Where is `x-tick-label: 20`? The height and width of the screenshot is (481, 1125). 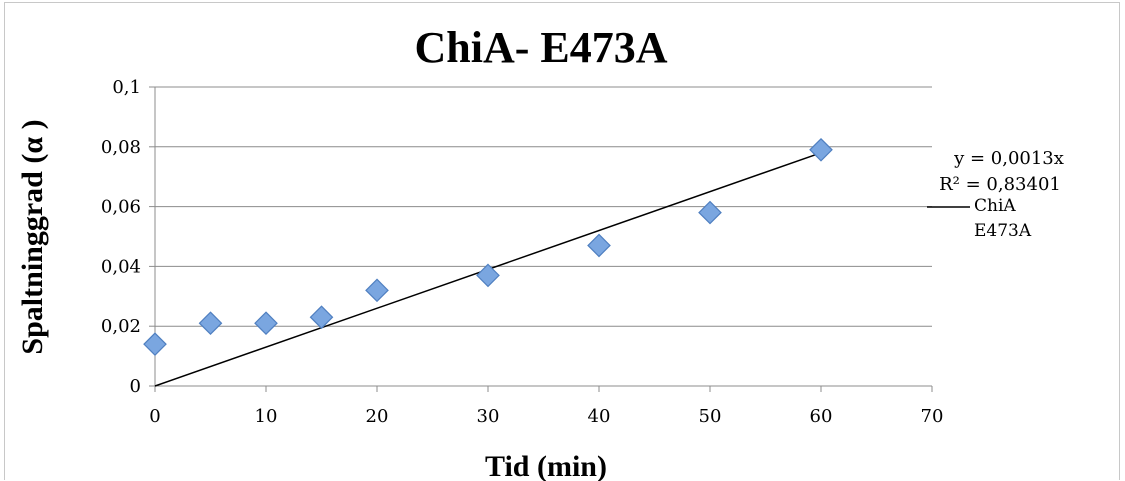 x-tick-label: 20 is located at coordinates (377, 416).